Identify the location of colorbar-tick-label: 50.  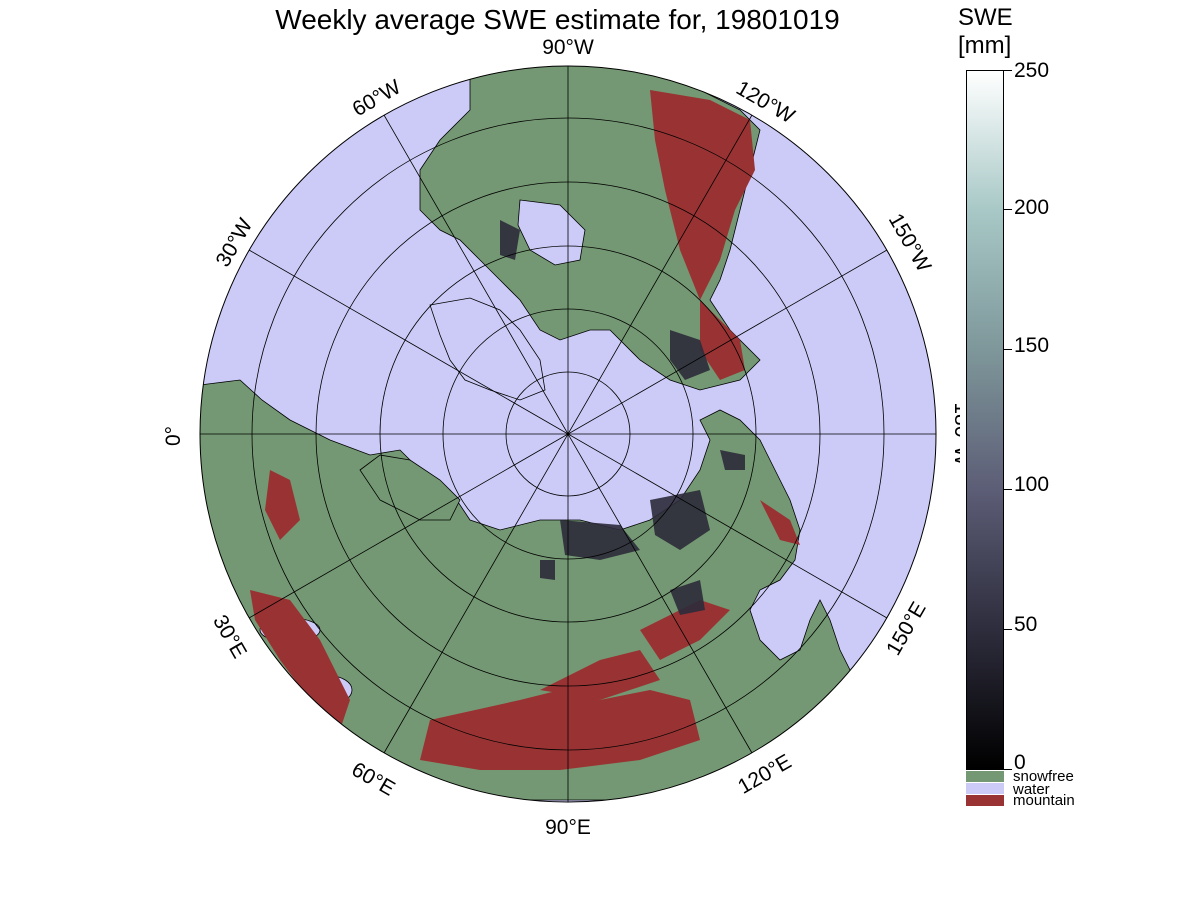
(1026, 624).